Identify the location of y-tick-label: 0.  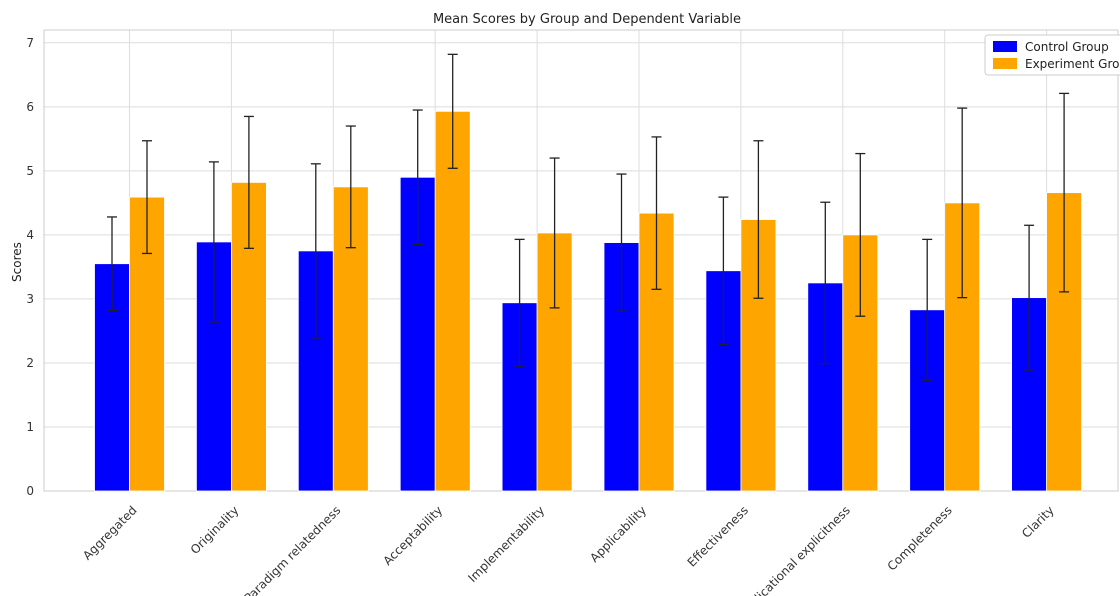
(30, 491).